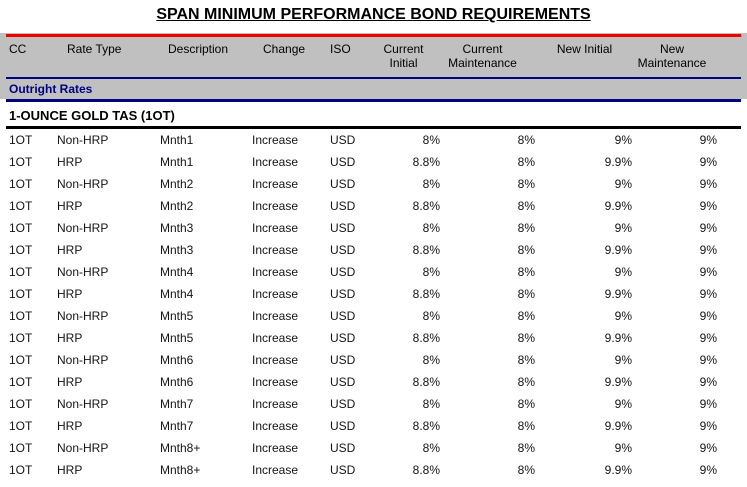 This screenshot has height=487, width=747. I want to click on table-row: 1OT Non-HRP Mnth3 Increase USD 8% 8% 9% 9%, so click(373, 228).